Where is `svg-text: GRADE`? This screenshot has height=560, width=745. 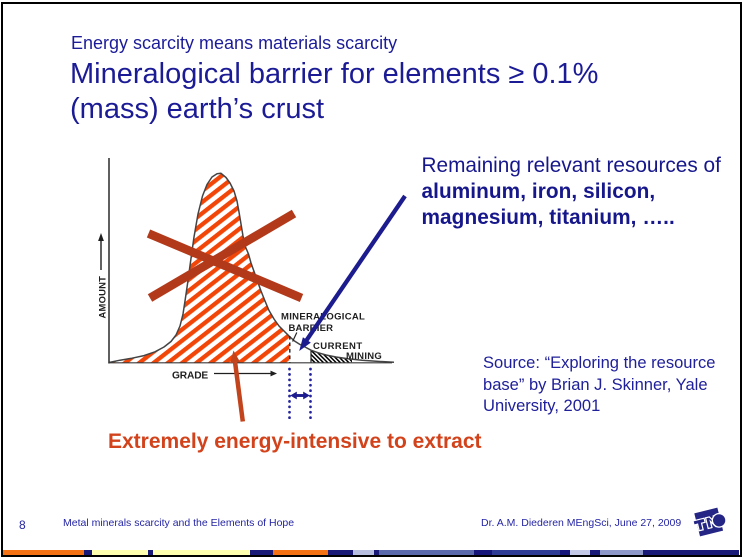
svg-text: GRADE is located at coordinates (190, 375).